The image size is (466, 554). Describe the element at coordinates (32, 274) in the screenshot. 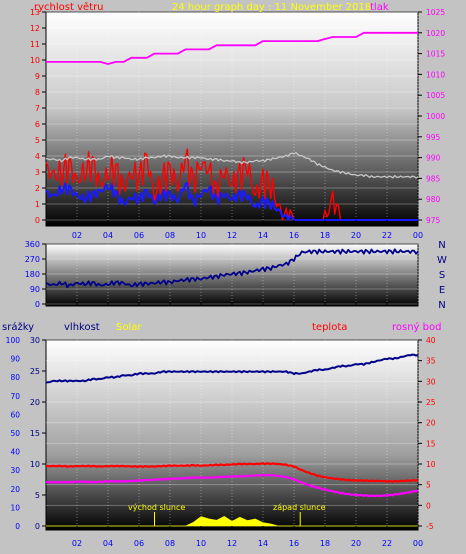

I see `wind-direction-tick-label: 180` at that location.